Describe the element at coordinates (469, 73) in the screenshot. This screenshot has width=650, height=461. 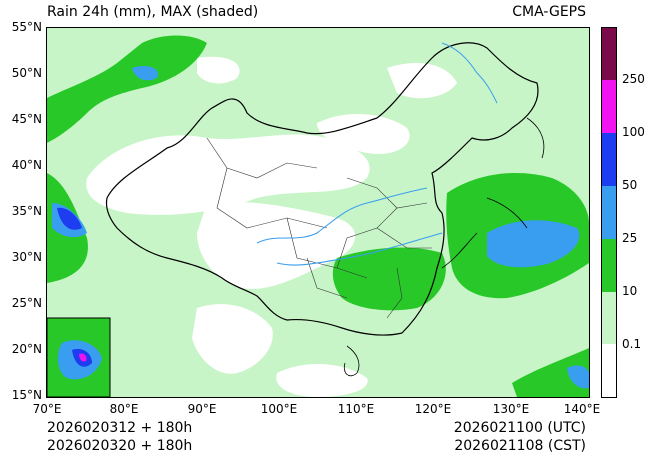
I see `amur-river` at that location.